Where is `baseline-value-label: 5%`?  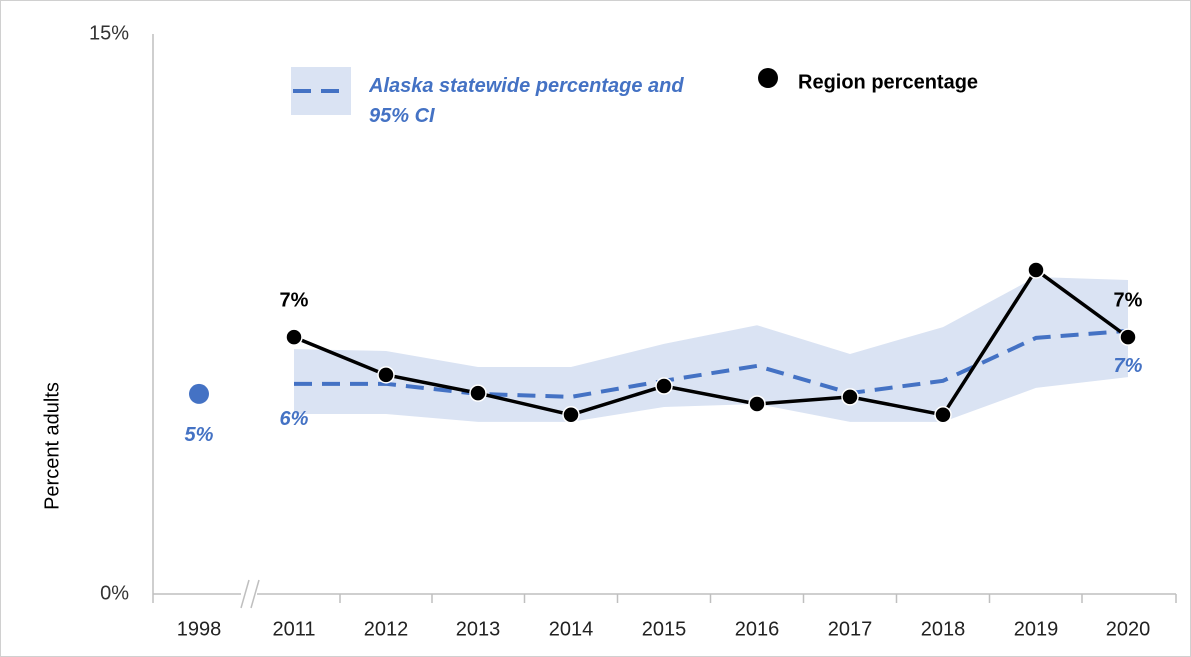
baseline-value-label: 5% is located at coordinates (199, 435).